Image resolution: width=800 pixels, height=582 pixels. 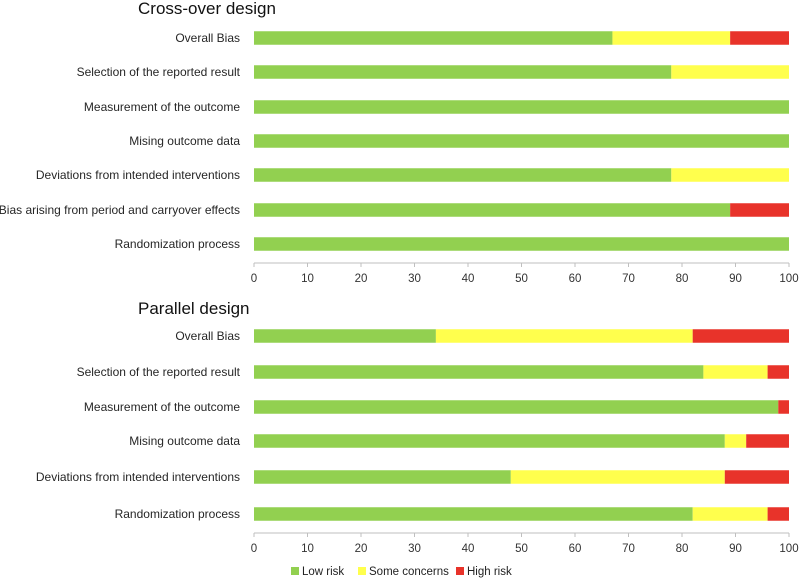 What do you see at coordinates (409, 572) in the screenshot?
I see `legend-label-some-concerns: Some concerns` at bounding box center [409, 572].